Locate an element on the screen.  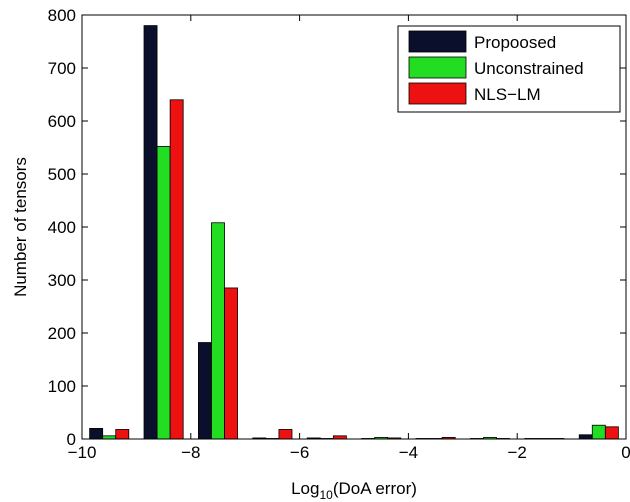
x-tick-label: 0 is located at coordinates (625, 452).